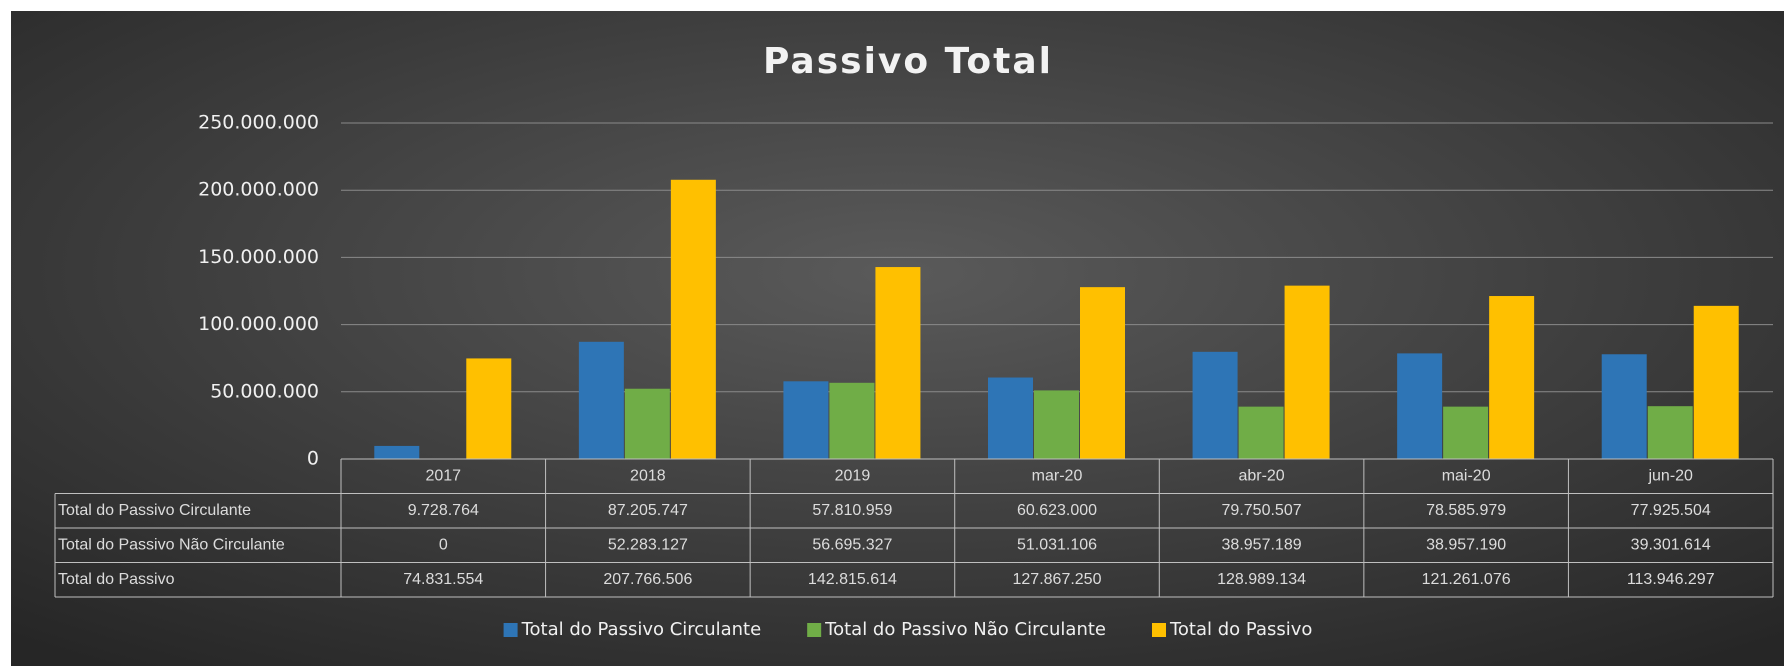 This screenshot has height=666, width=1784. Describe the element at coordinates (258, 257) in the screenshot. I see `y-tick-label: 150.000.000` at that location.